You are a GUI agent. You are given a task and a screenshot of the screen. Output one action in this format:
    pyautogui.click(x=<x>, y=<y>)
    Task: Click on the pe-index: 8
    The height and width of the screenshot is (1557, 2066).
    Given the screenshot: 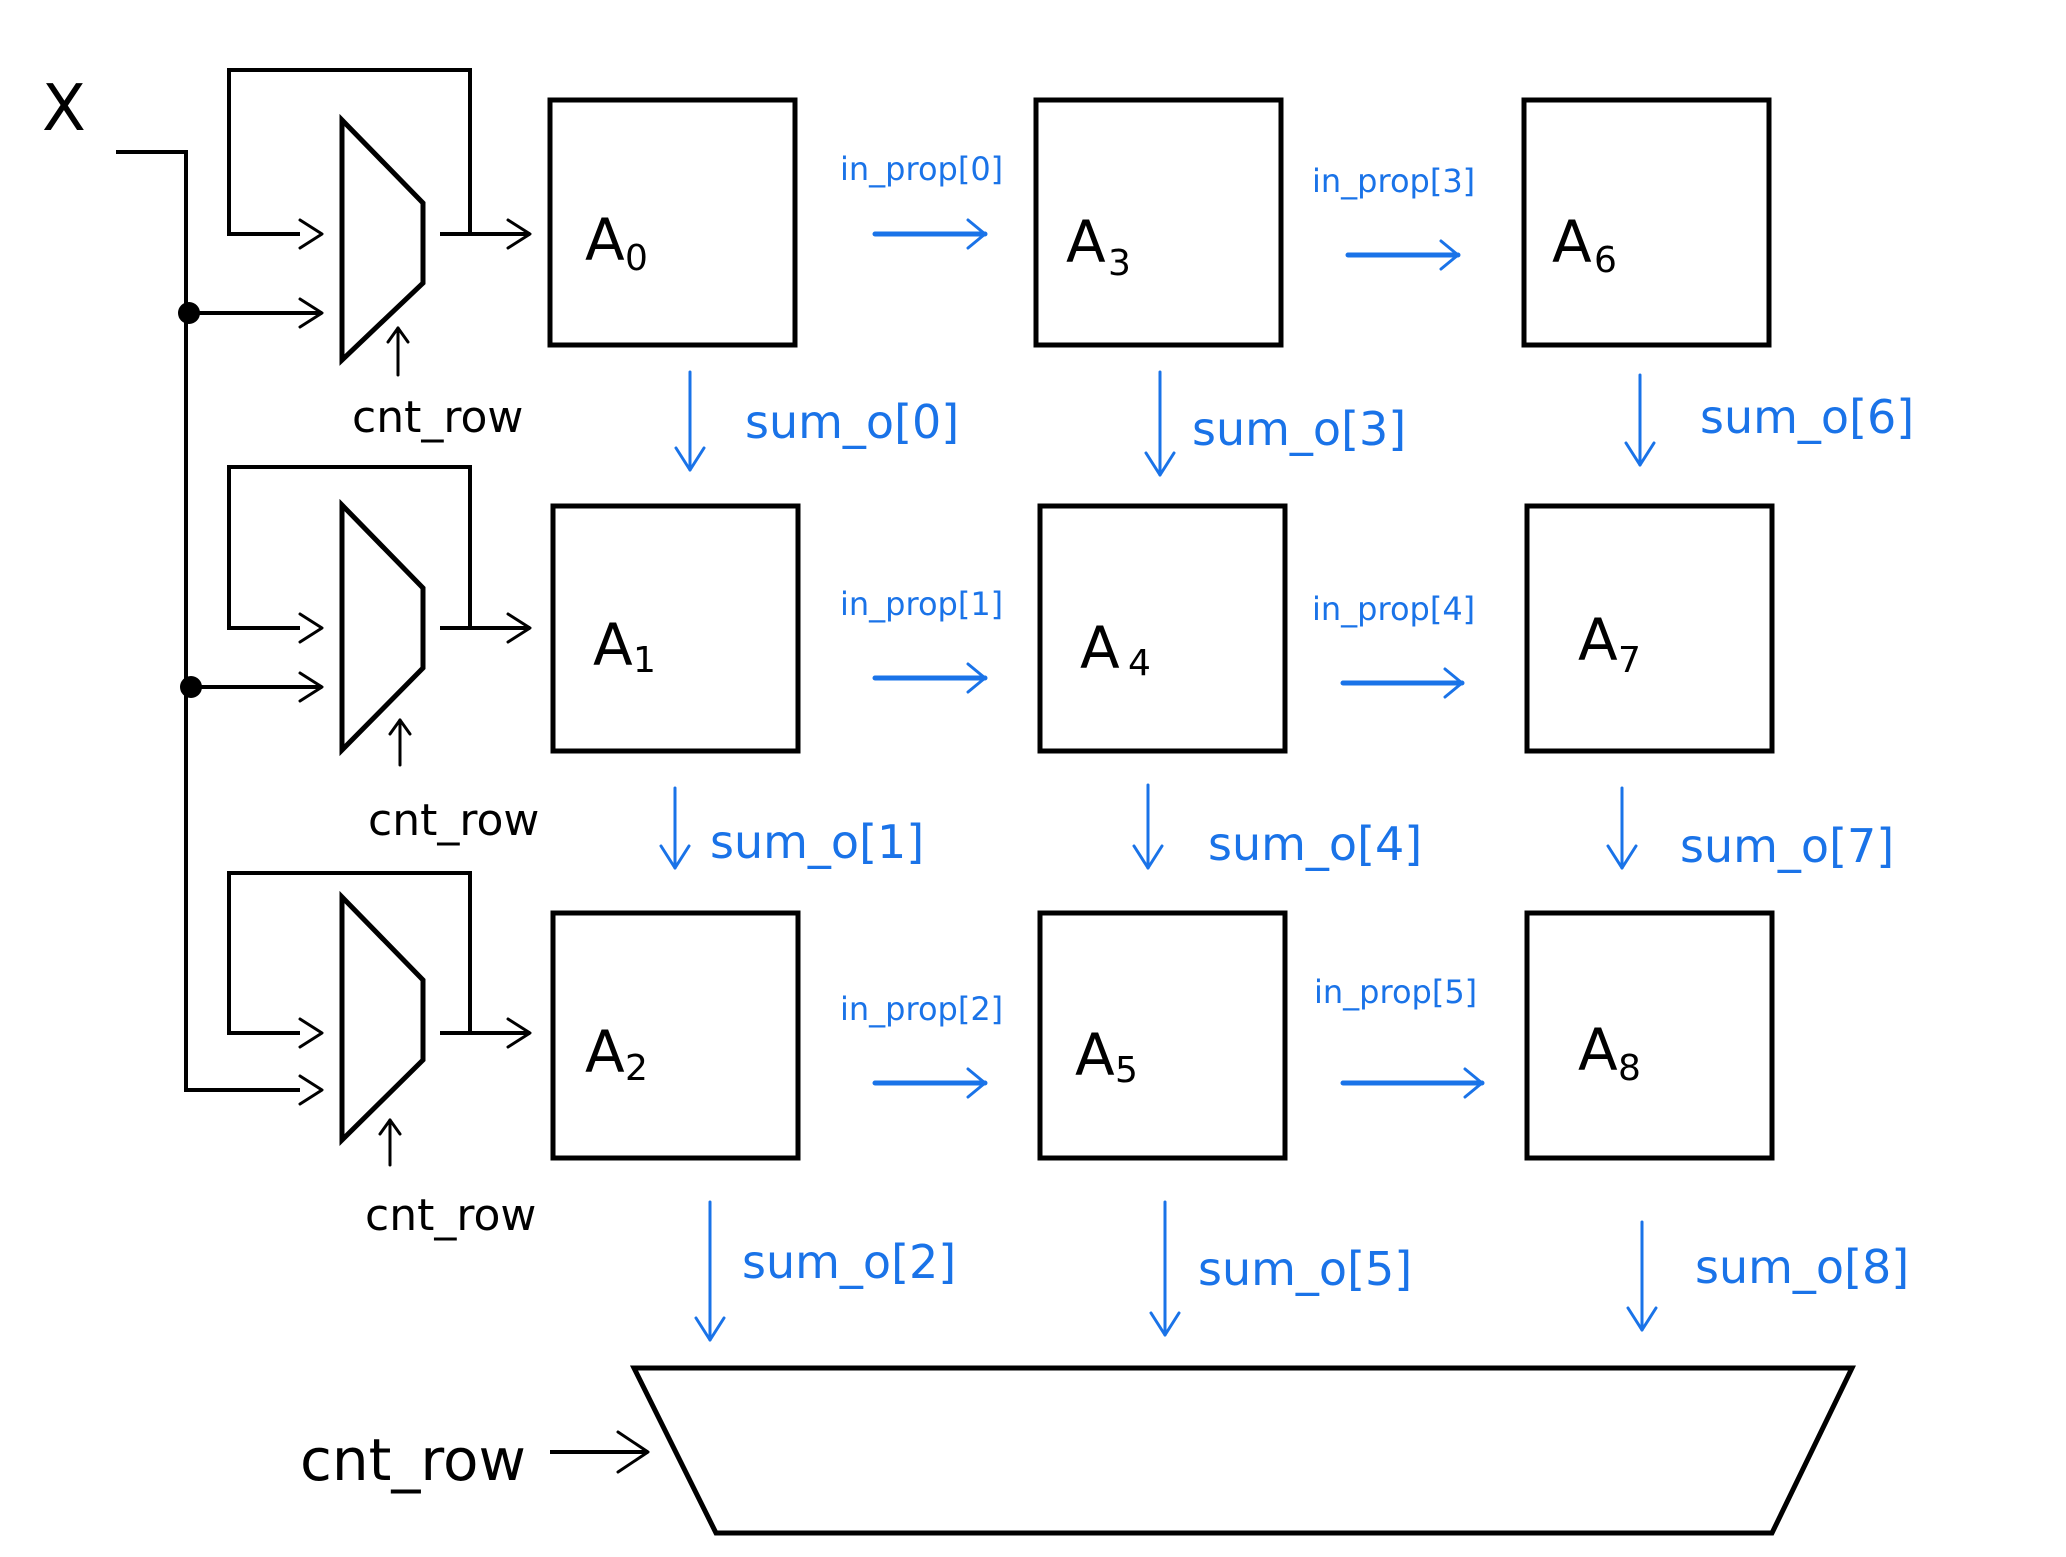 What is the action you would take?
    pyautogui.click(x=1629, y=1068)
    